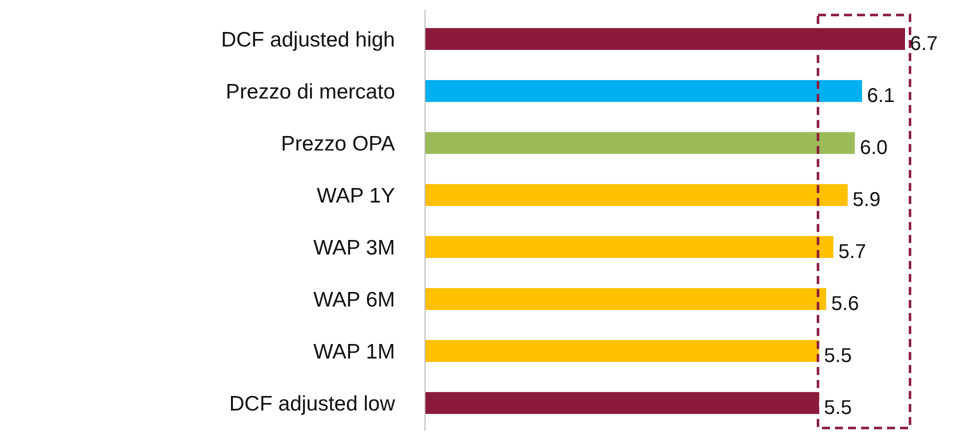 Image resolution: width=965 pixels, height=439 pixels. Describe the element at coordinates (866, 200) in the screenshot. I see `data-label: 5.9` at that location.